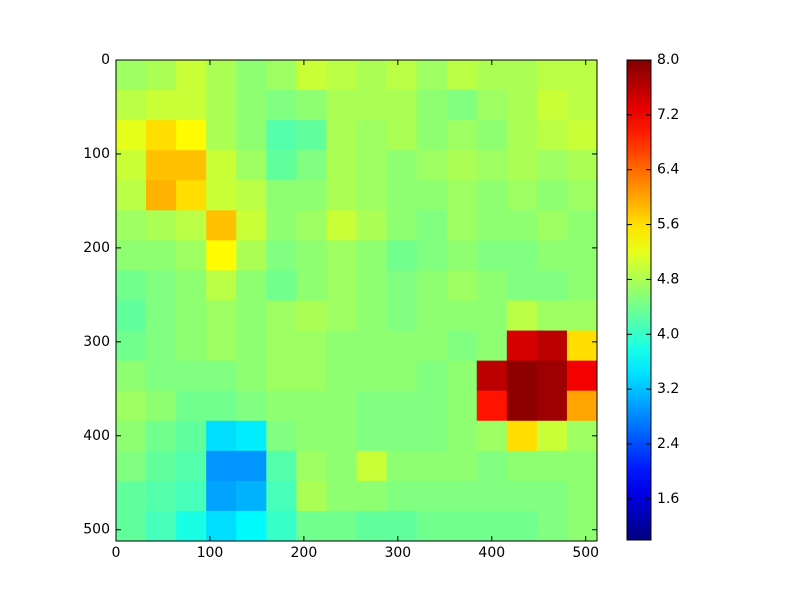 Image resolution: width=800 pixels, height=600 pixels. I want to click on y-tick-label: 400, so click(96, 436).